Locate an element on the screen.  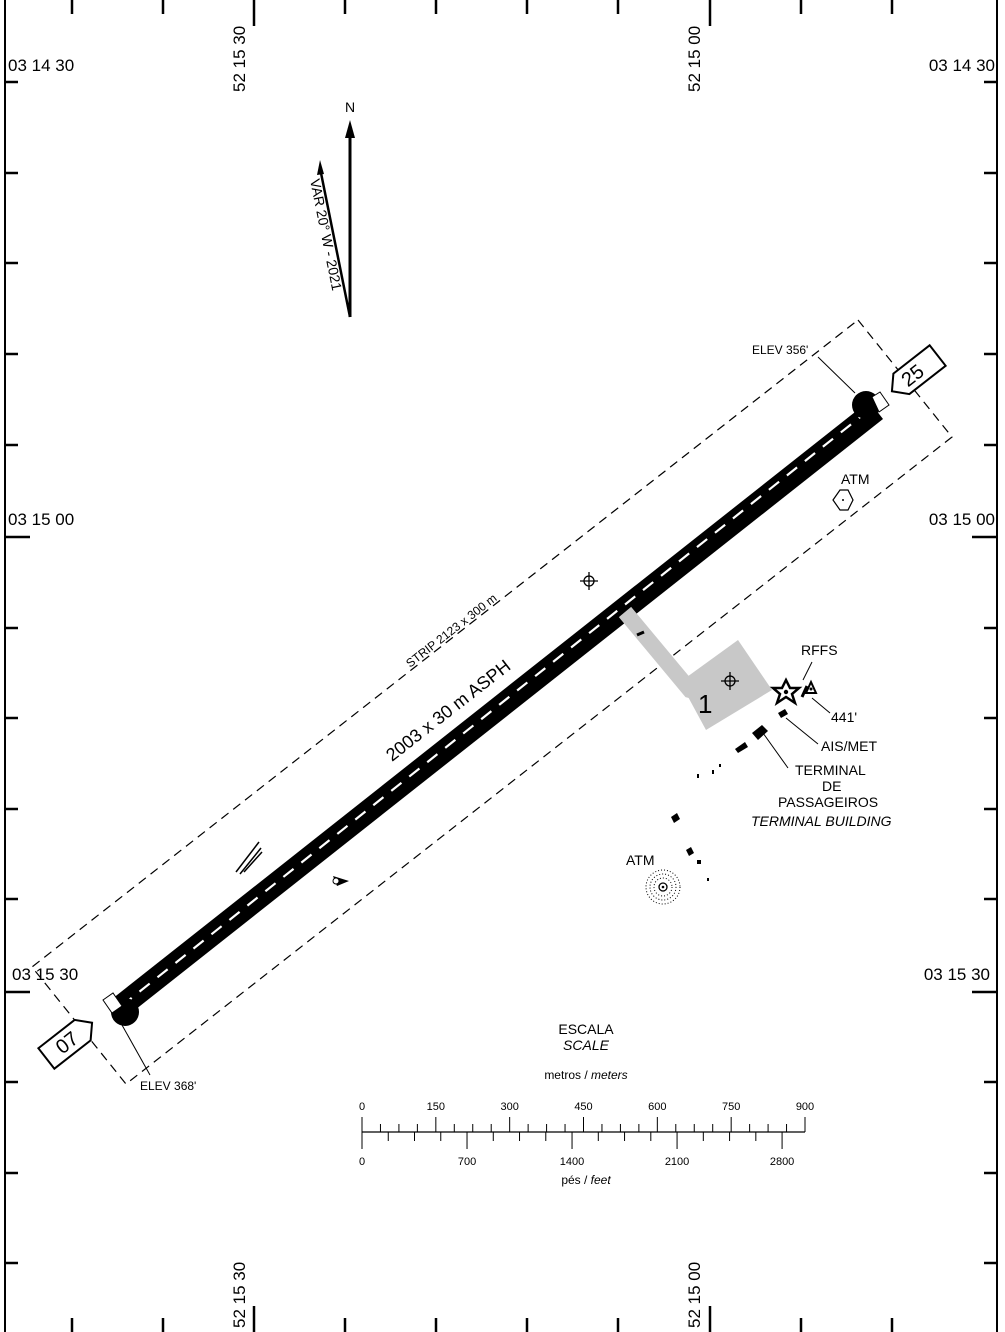
apron-number: 1 is located at coordinates (705, 704).